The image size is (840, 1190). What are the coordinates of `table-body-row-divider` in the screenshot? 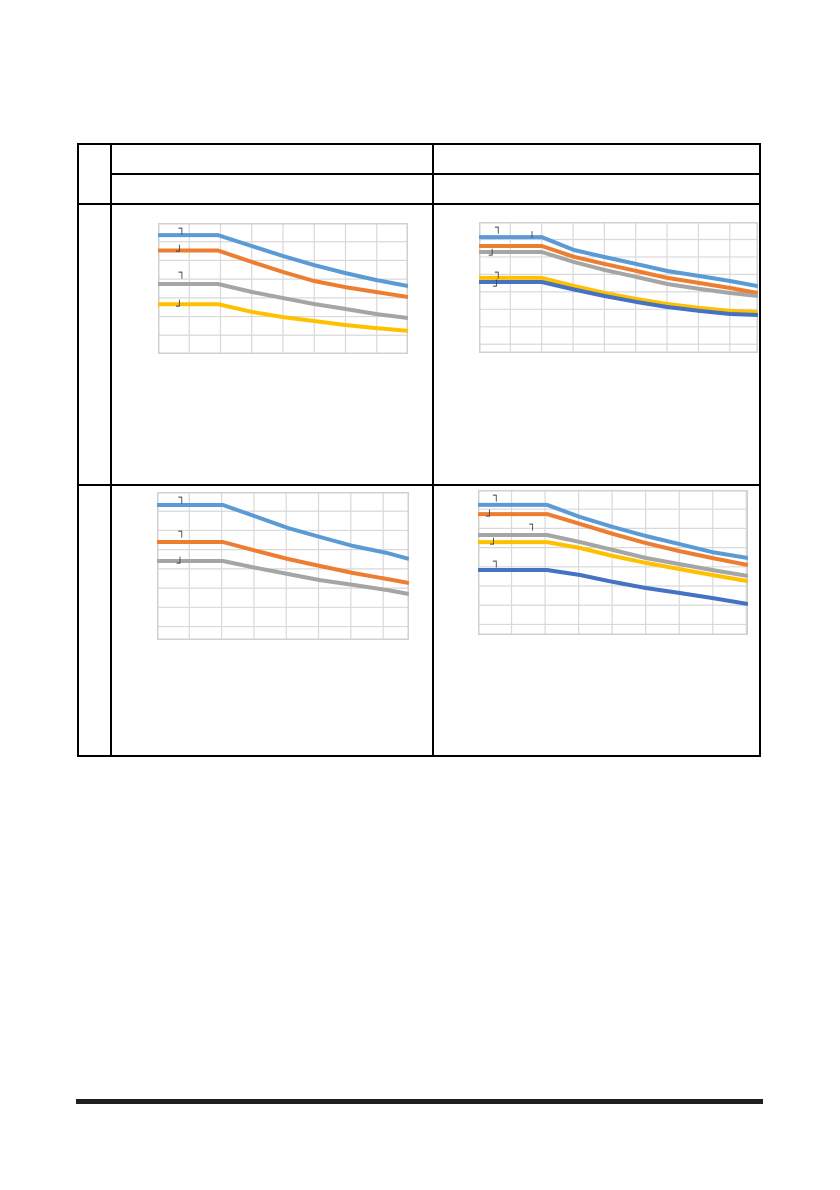 It's located at (419, 485).